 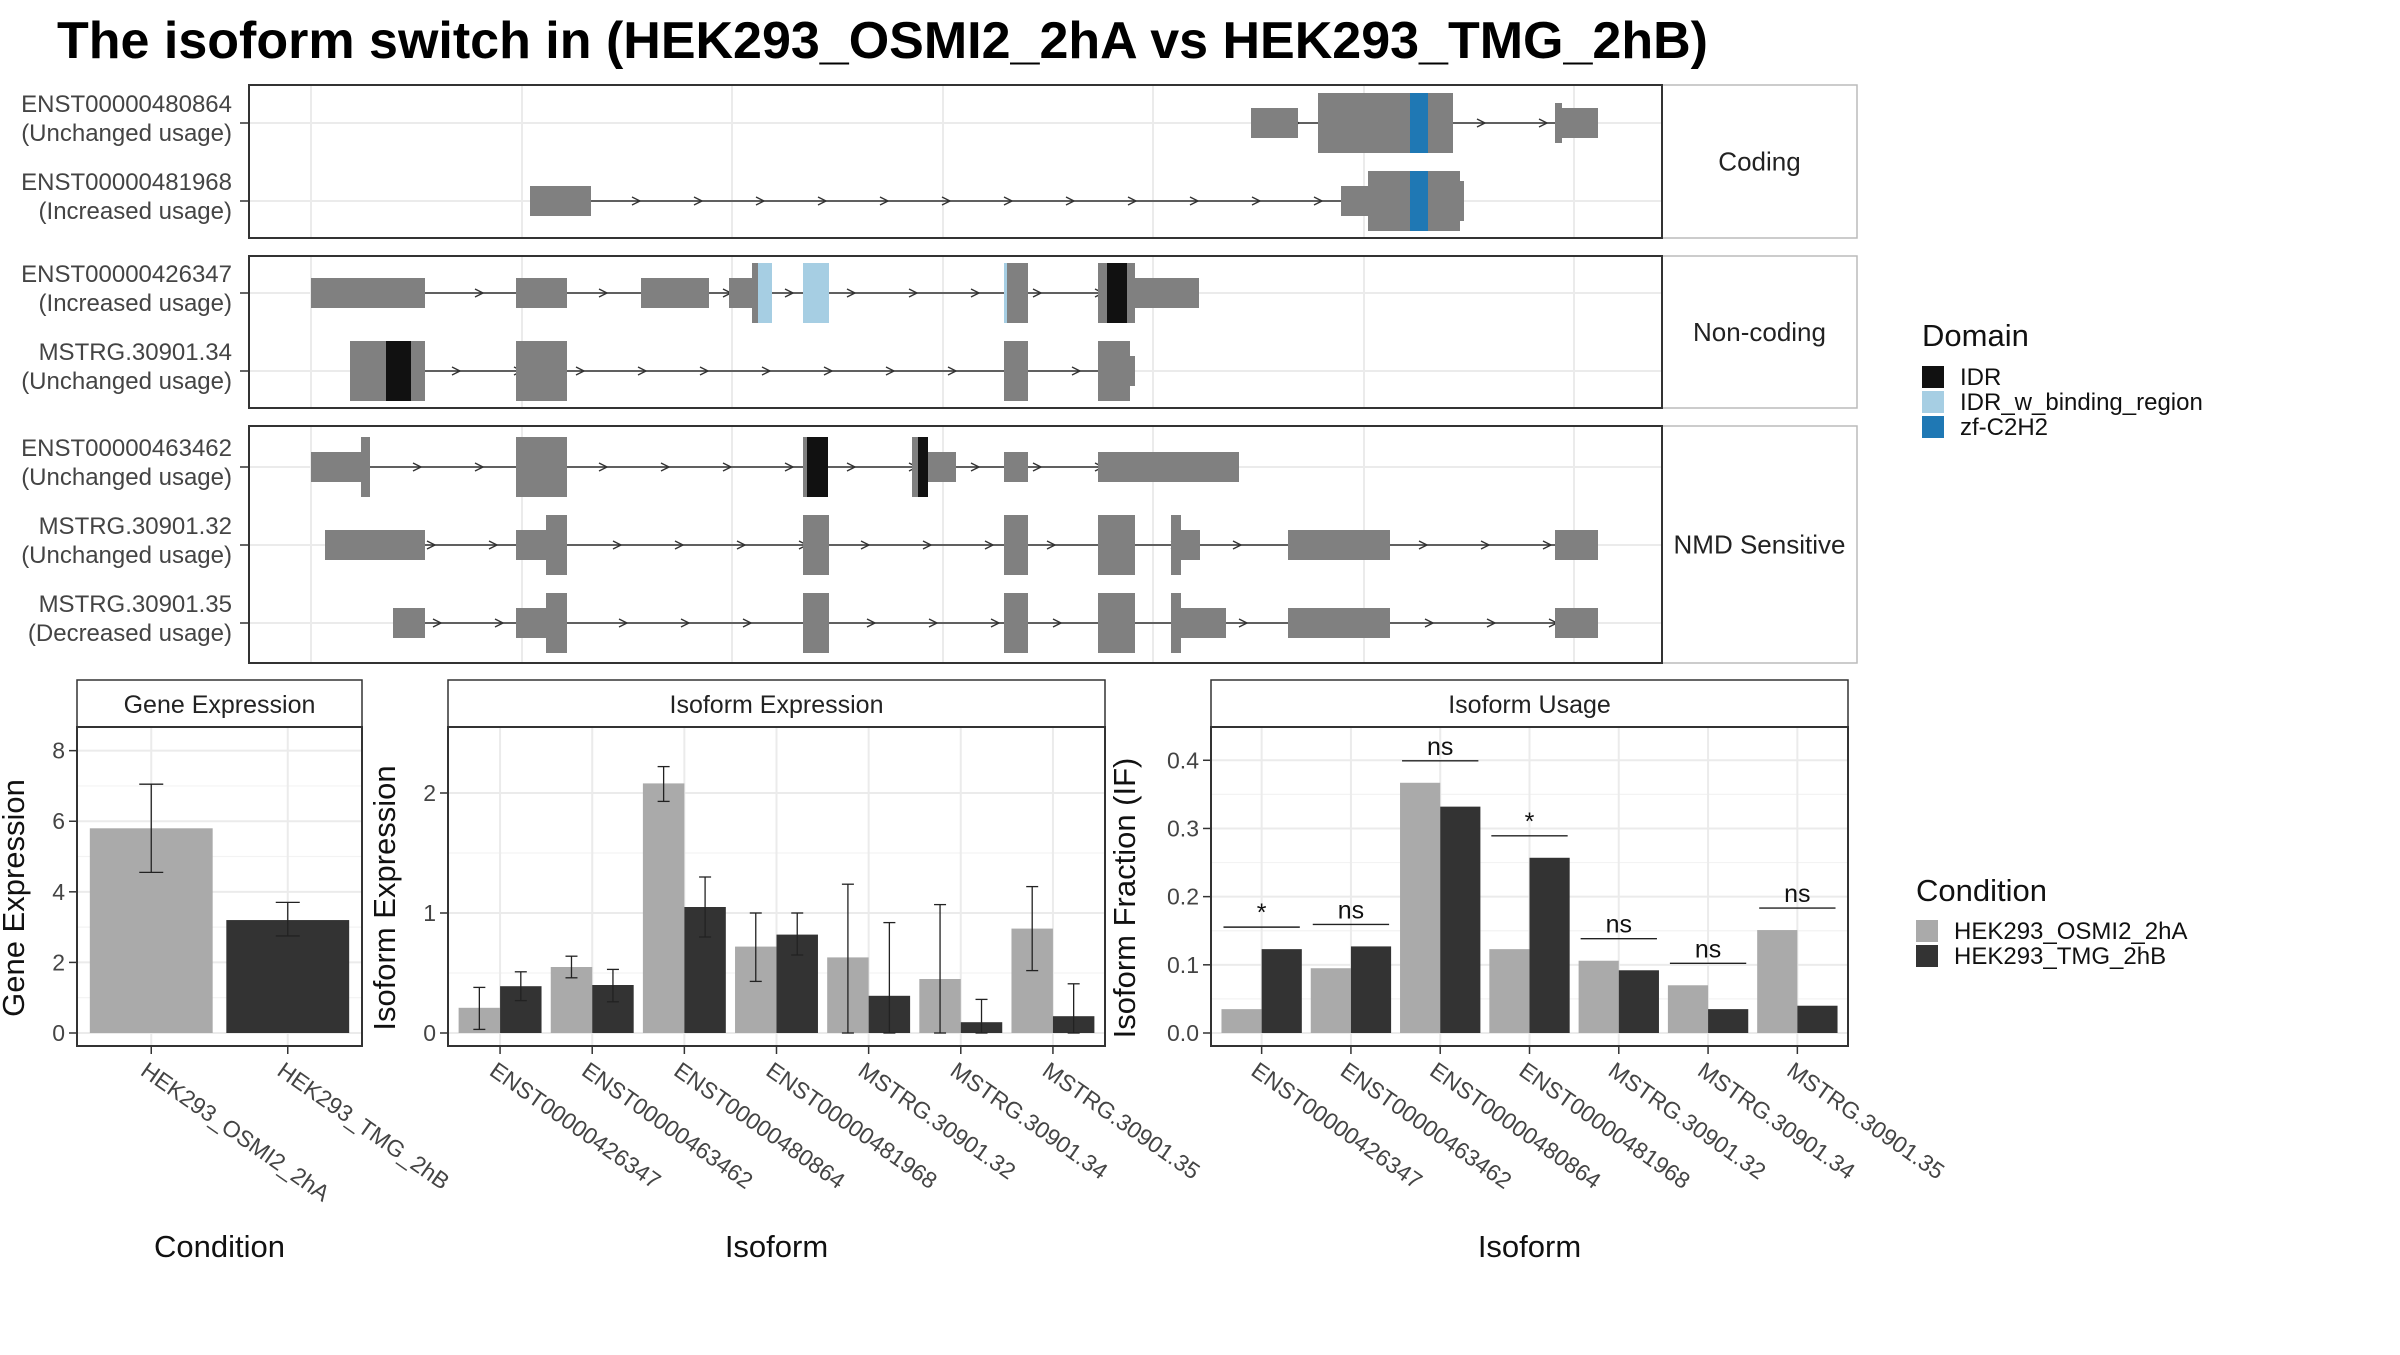 I want to click on y-tick-label: 0.3, so click(x=1183, y=828).